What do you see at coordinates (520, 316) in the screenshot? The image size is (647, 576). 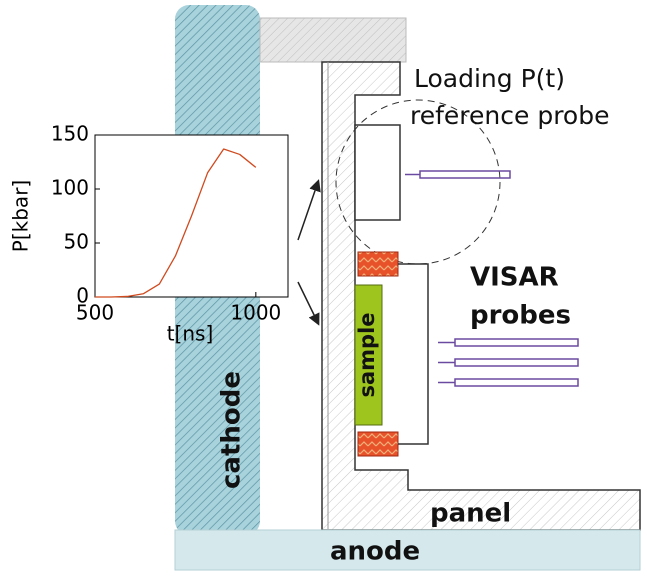 I see `label: probes` at bounding box center [520, 316].